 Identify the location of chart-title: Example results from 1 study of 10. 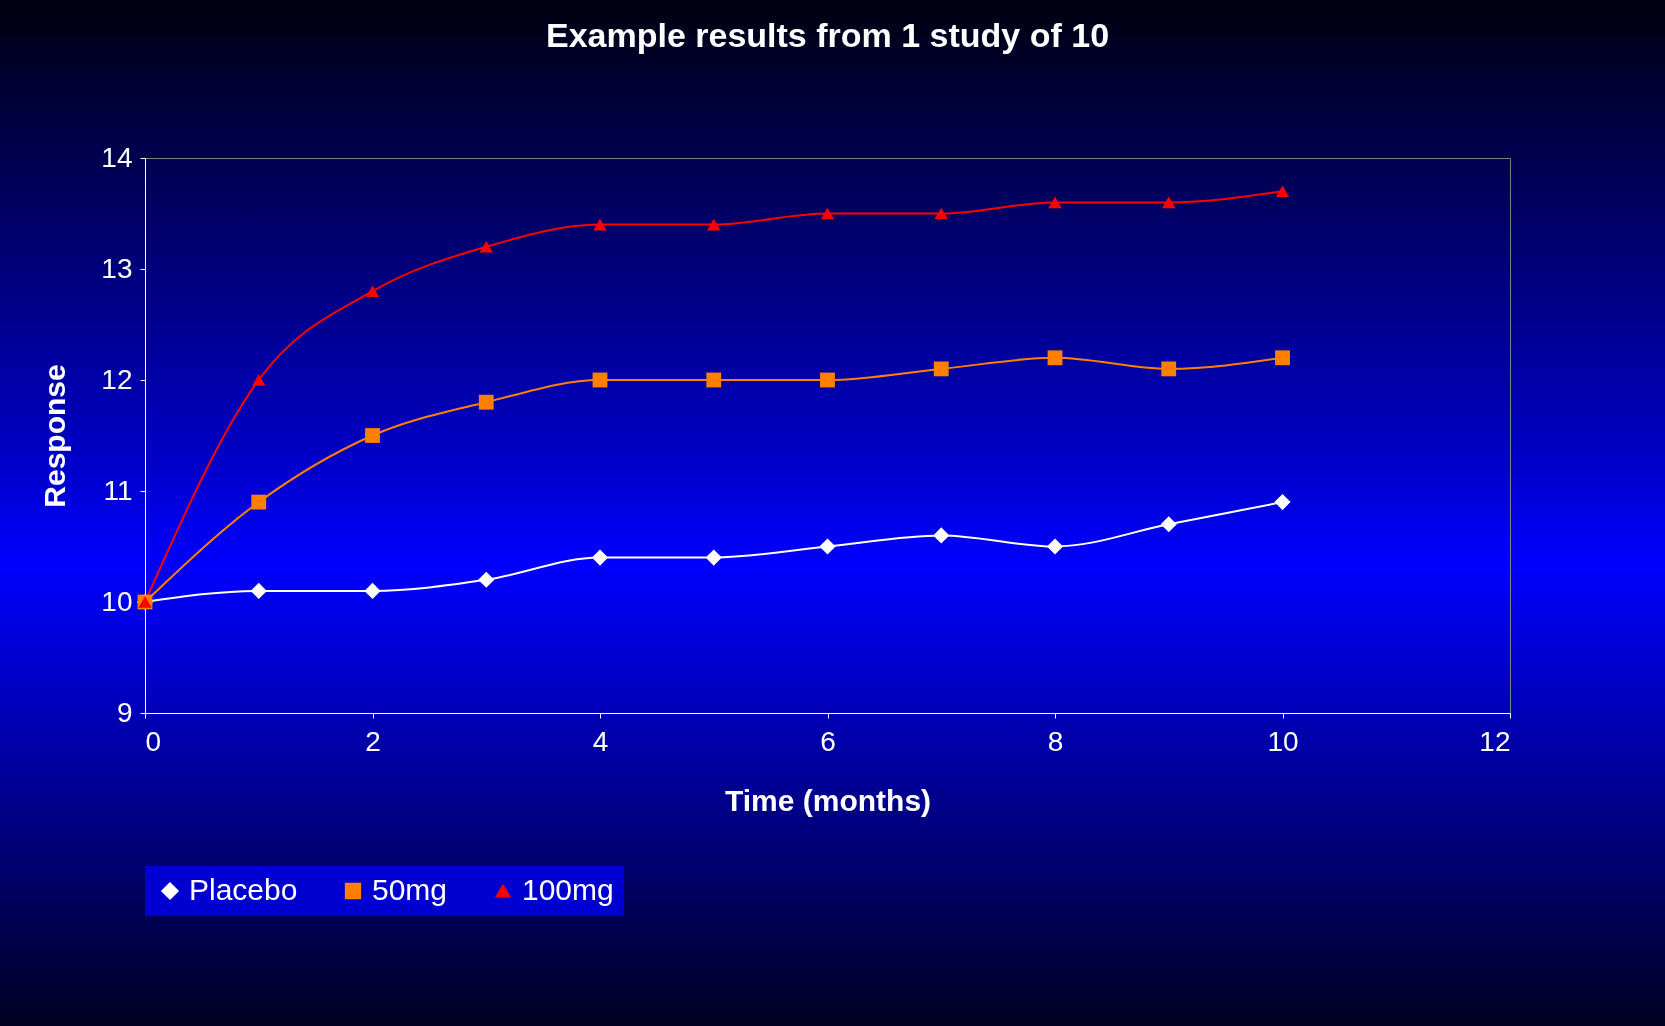
(827, 35).